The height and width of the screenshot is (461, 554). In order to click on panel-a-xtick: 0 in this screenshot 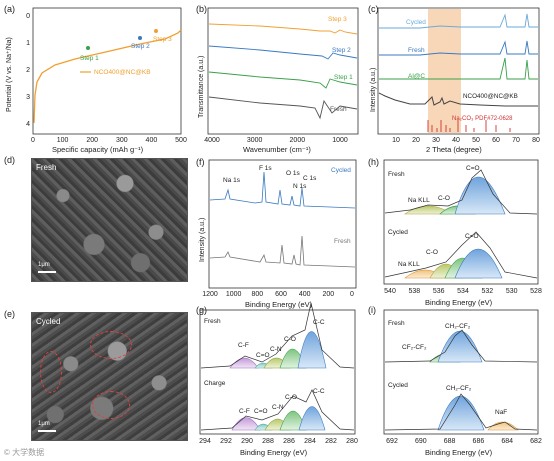, I will do `click(33, 140)`.